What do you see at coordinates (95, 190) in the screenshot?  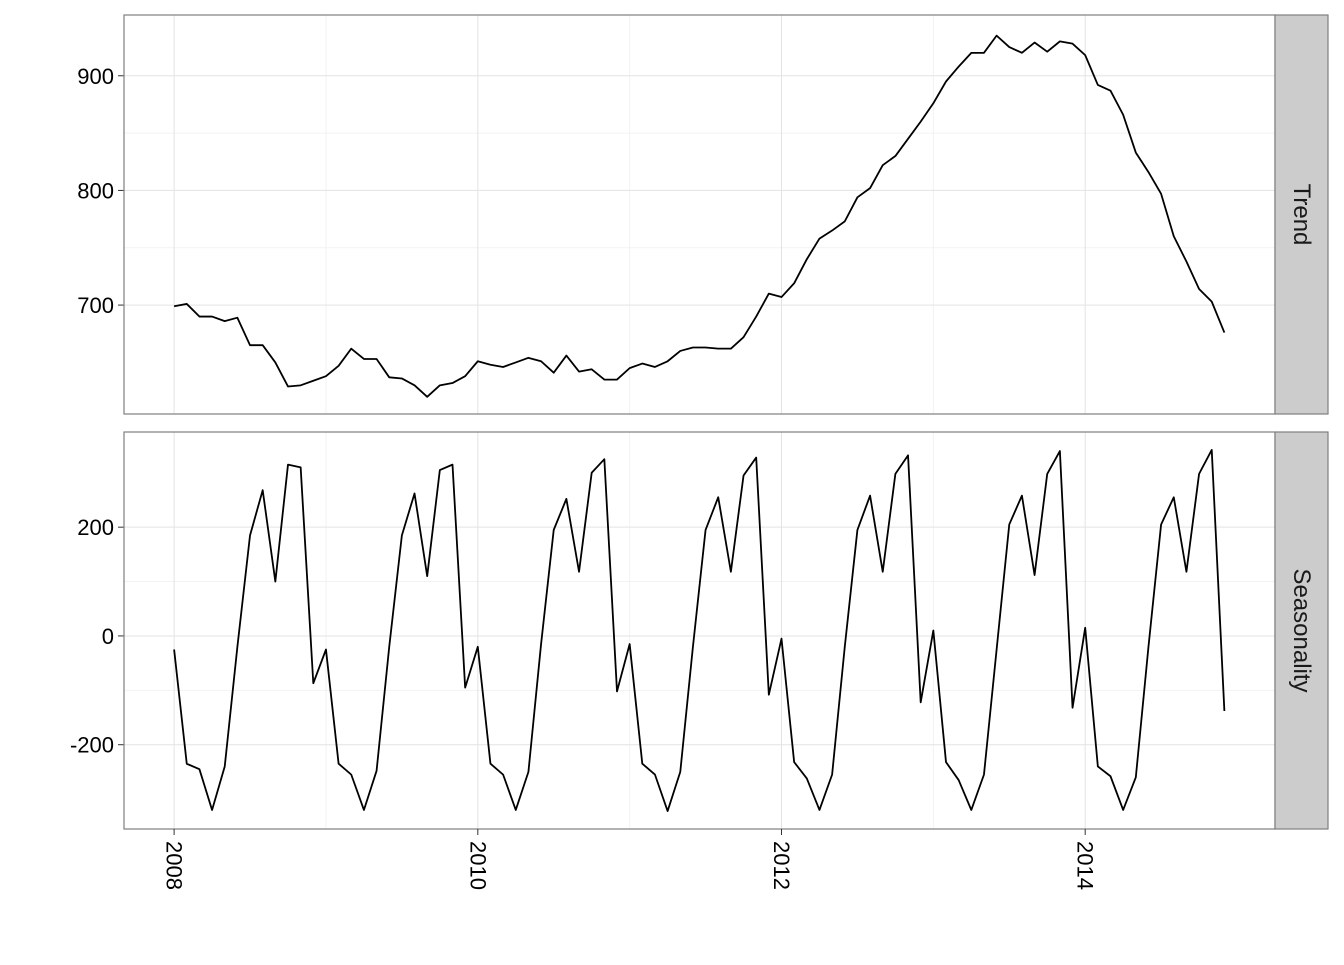 I see `y-tick-label: 800` at bounding box center [95, 190].